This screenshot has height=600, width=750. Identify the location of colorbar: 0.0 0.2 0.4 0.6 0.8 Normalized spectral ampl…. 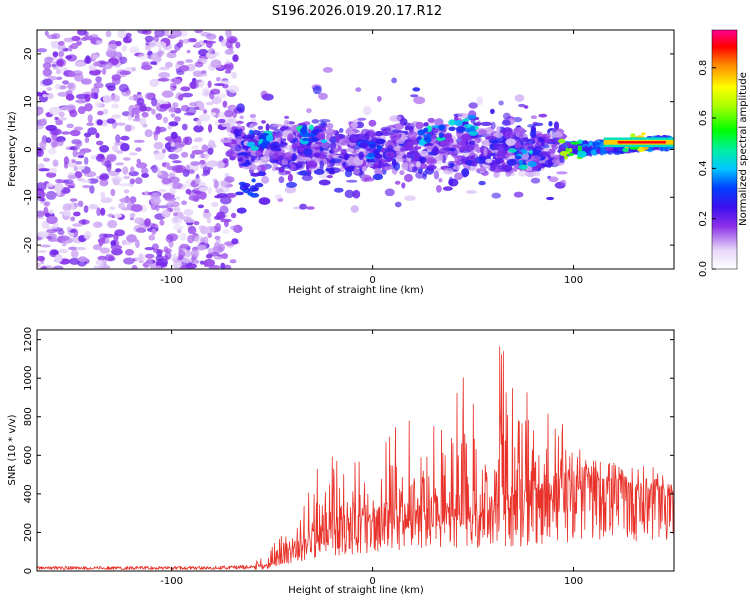
(723, 153).